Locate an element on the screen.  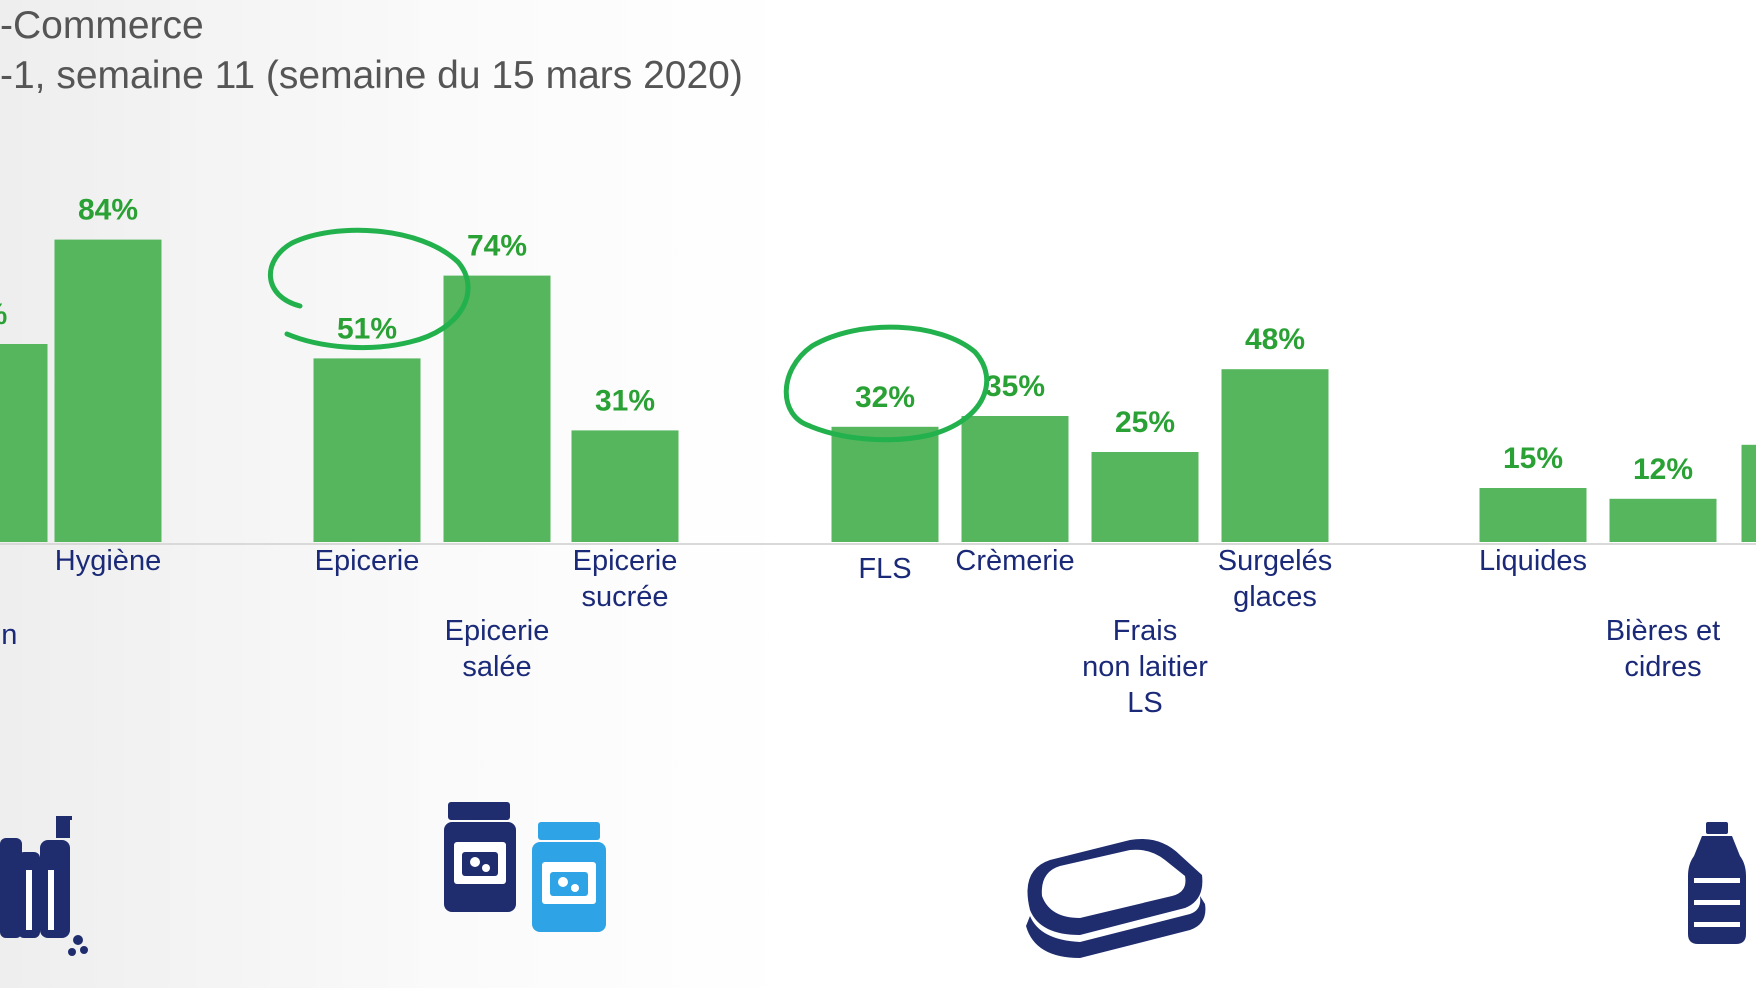
category-label: Liquides is located at coordinates (1533, 561).